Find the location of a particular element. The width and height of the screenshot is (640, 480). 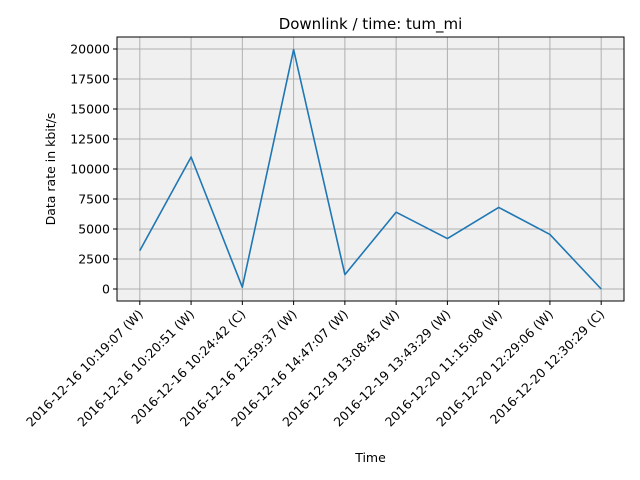

y-tick-label: 2500 is located at coordinates (94, 259).